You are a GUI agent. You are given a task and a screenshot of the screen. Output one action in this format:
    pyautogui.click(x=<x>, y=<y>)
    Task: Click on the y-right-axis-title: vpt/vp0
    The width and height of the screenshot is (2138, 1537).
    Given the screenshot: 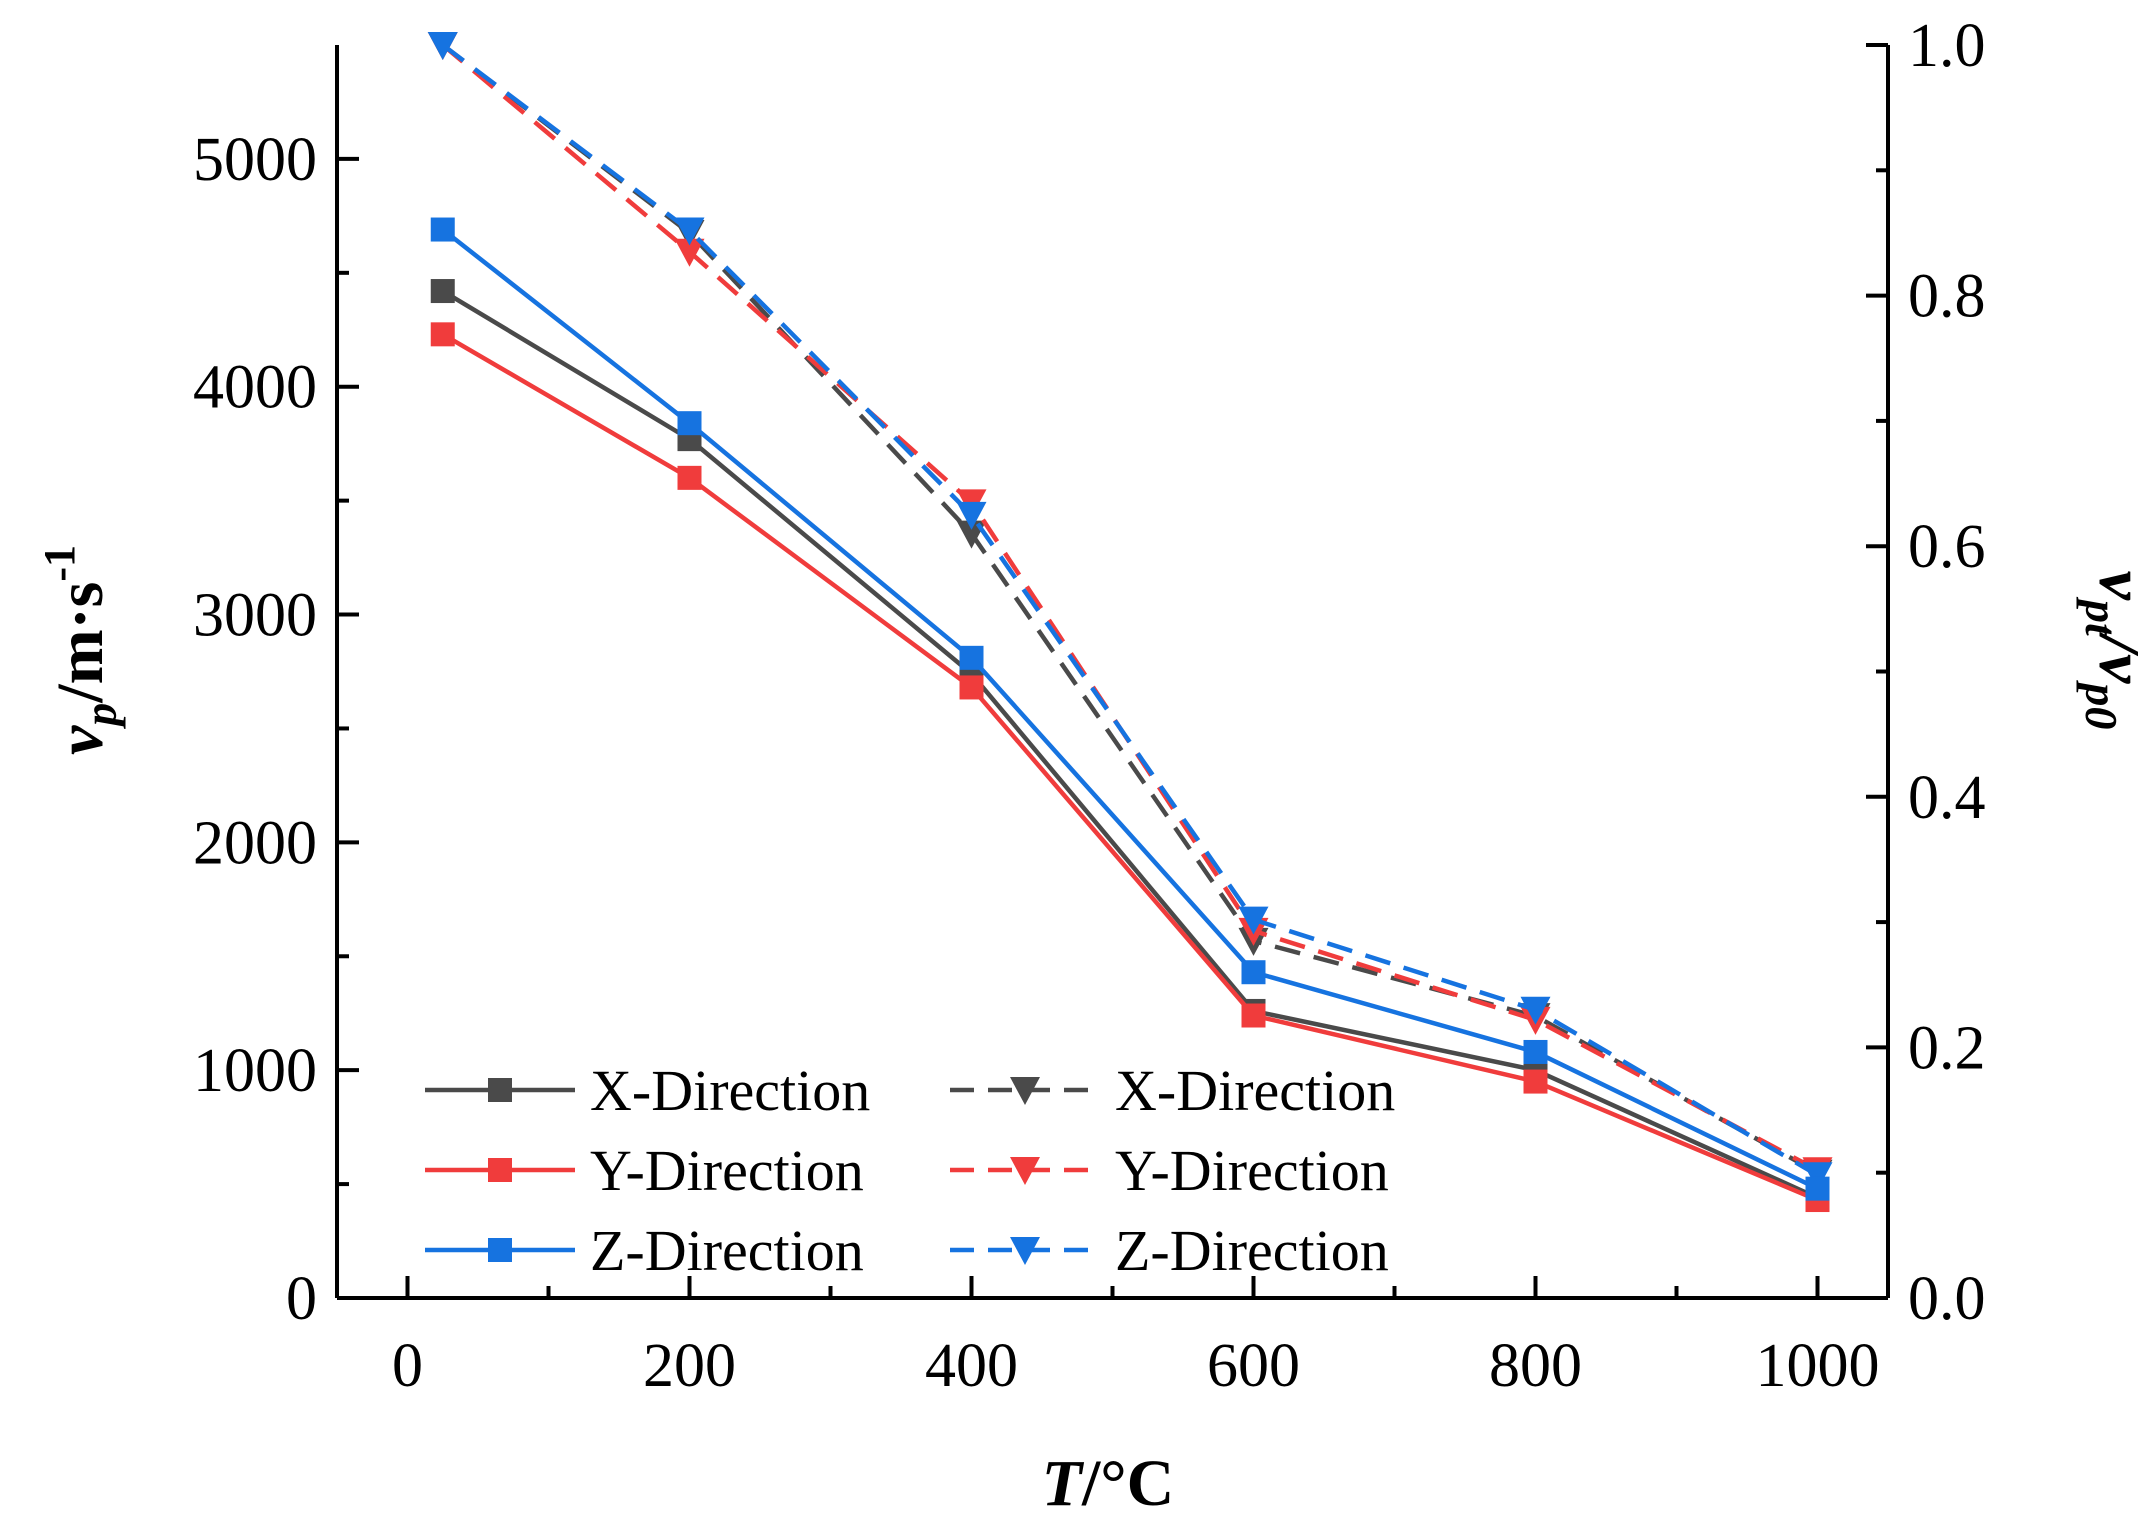 What is the action you would take?
    pyautogui.click(x=2107, y=650)
    